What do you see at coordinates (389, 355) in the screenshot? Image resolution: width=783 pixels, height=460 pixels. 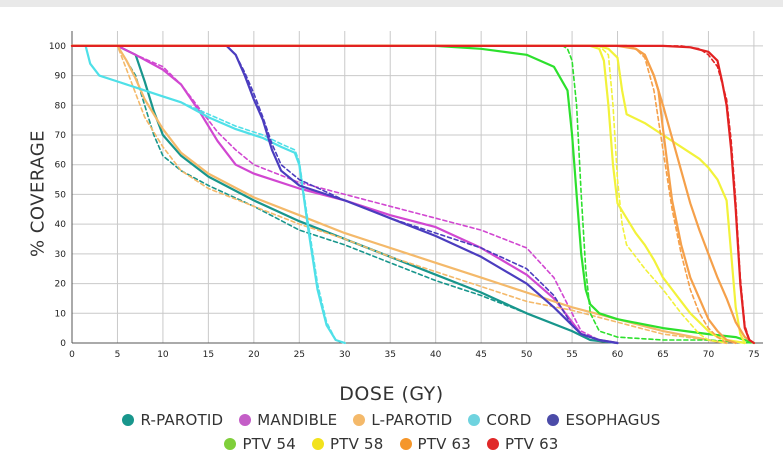 I see `x-tick-label: 35` at bounding box center [389, 355].